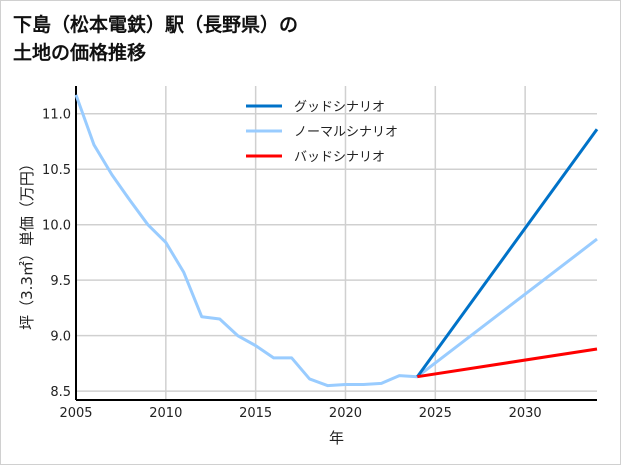 This screenshot has width=621, height=465. Describe the element at coordinates (339, 107) in the screenshot. I see `legend-label-0: グッドシナリオ` at that location.